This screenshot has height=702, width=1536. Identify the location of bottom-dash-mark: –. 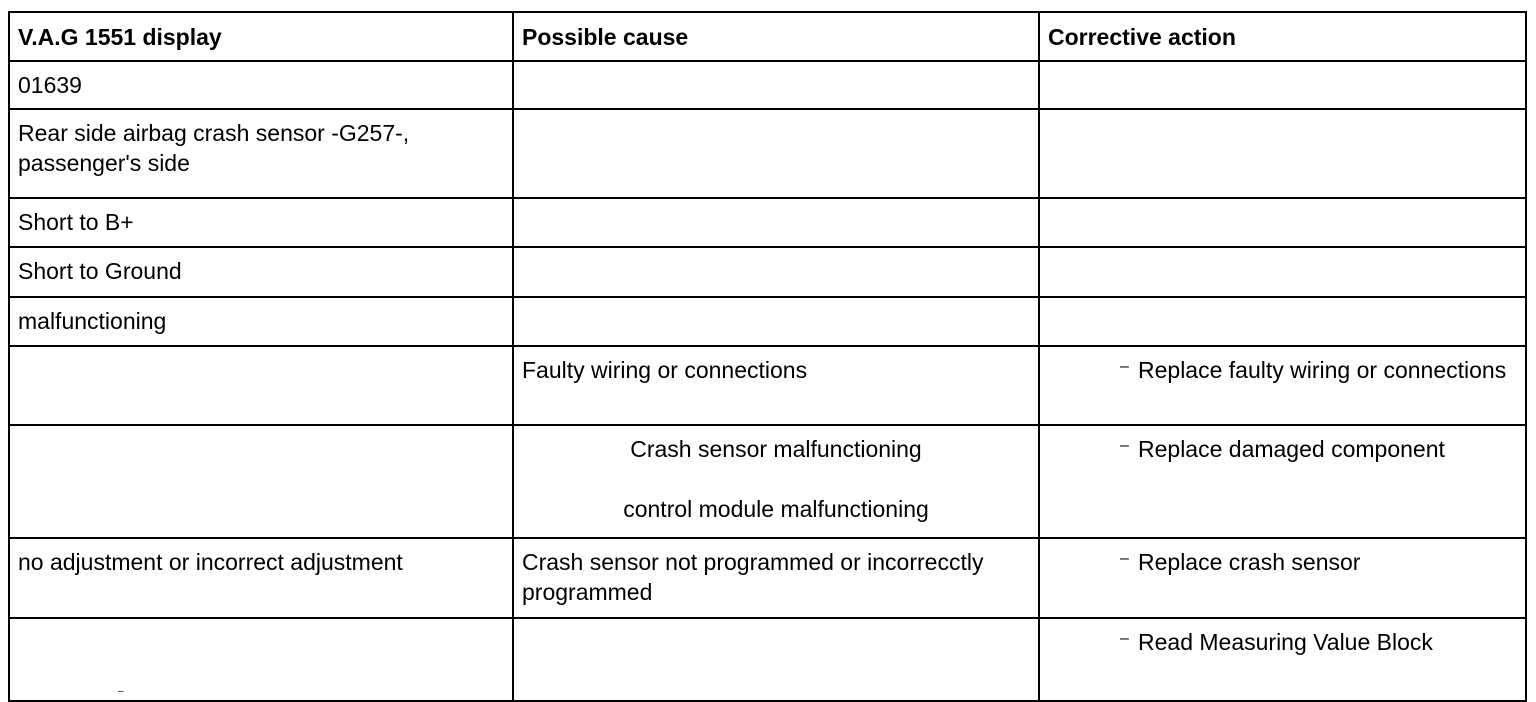
(121, 691).